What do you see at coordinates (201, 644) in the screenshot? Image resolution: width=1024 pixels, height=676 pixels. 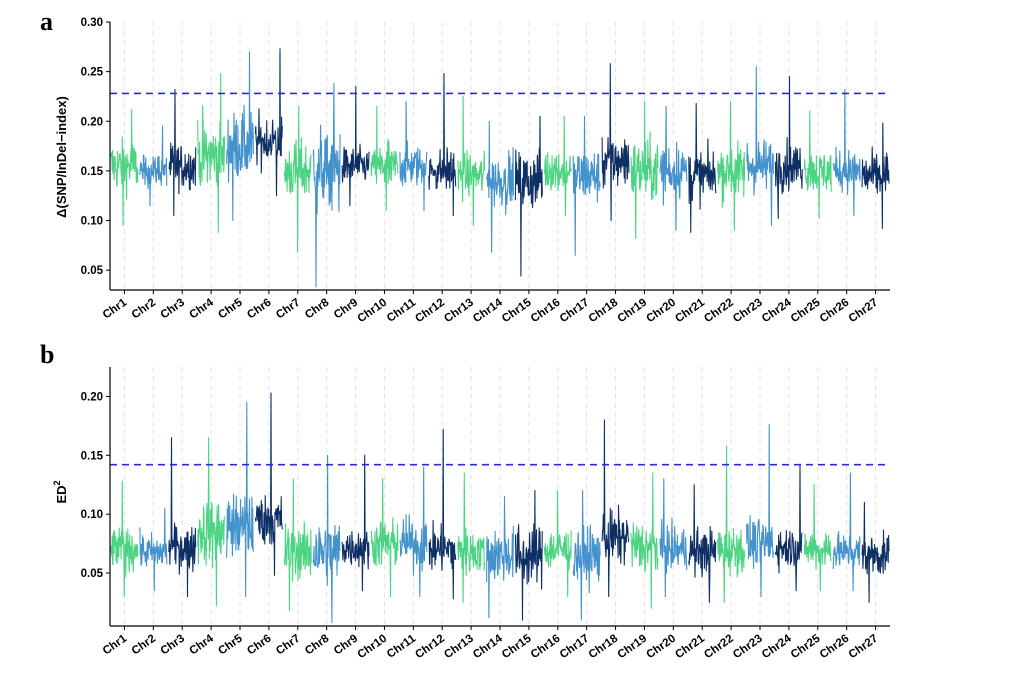 I see `x-tick-label-chr4: Chr4` at bounding box center [201, 644].